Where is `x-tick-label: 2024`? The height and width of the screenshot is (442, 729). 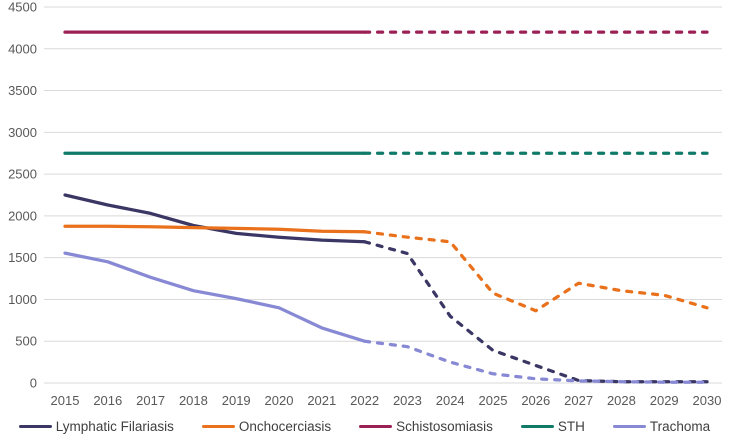
x-tick-label: 2024 is located at coordinates (450, 400).